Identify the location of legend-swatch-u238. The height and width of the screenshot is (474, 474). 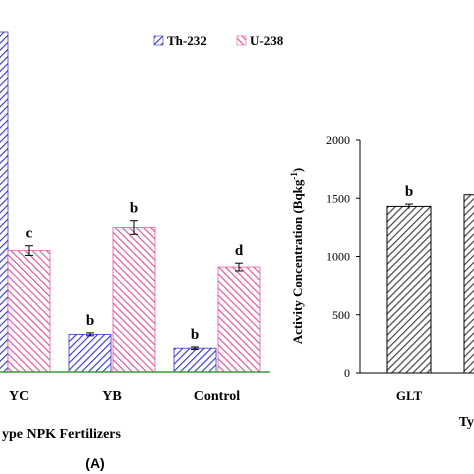
(241, 40).